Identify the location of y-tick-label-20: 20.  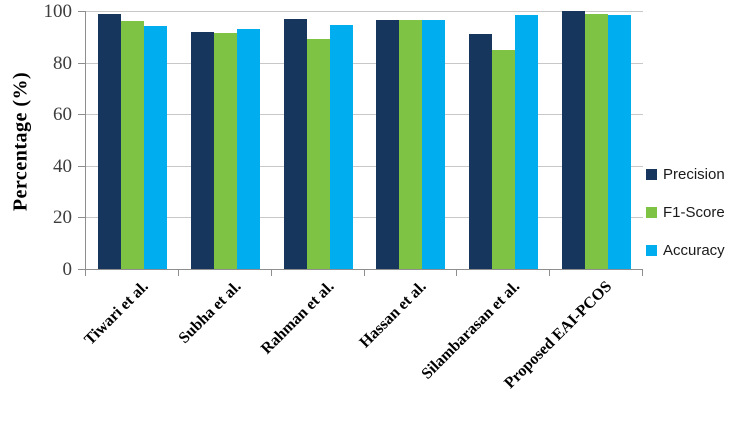
(62, 218).